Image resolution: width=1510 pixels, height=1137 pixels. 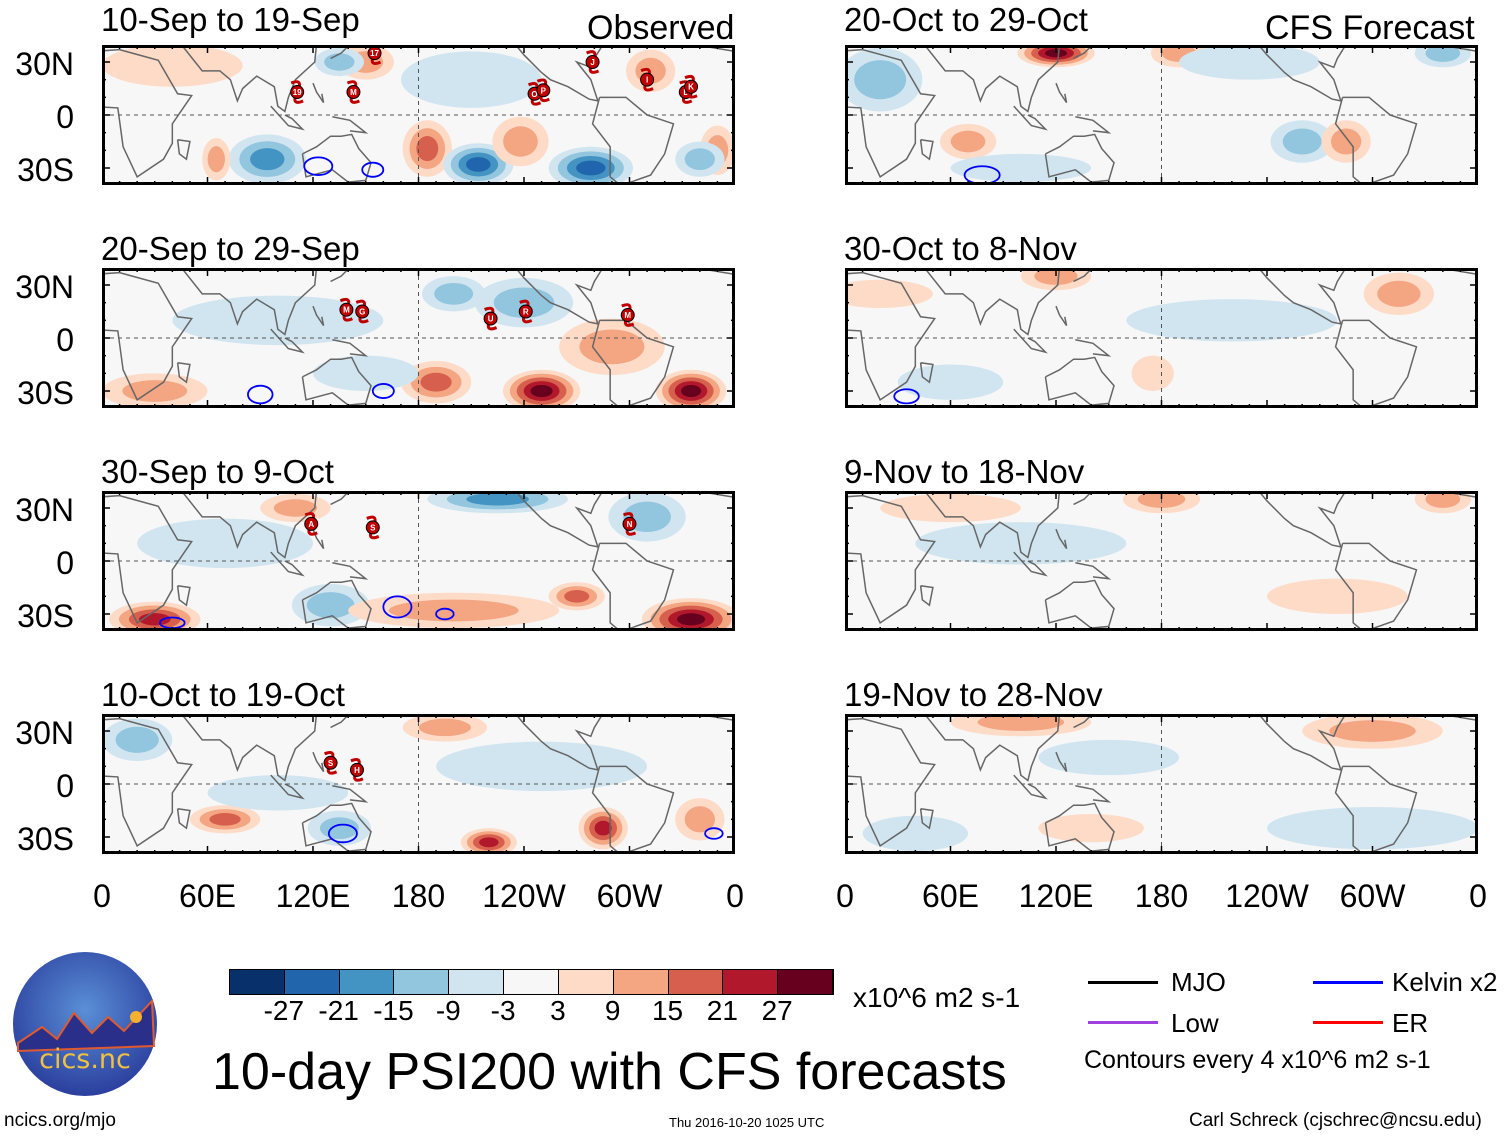 I want to click on storm-label: U, so click(x=491, y=319).